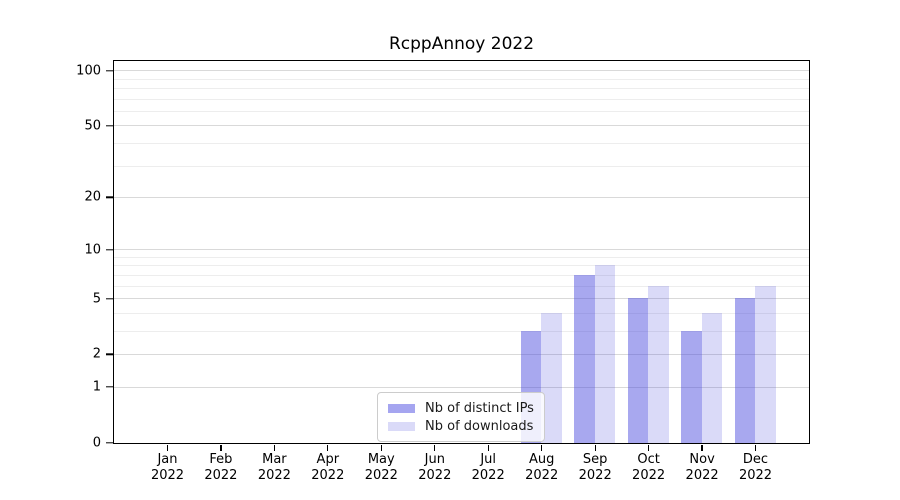 The width and height of the screenshot is (900, 500). Describe the element at coordinates (551, 377) in the screenshot. I see `bar-aug-nb-of-downloads` at that location.